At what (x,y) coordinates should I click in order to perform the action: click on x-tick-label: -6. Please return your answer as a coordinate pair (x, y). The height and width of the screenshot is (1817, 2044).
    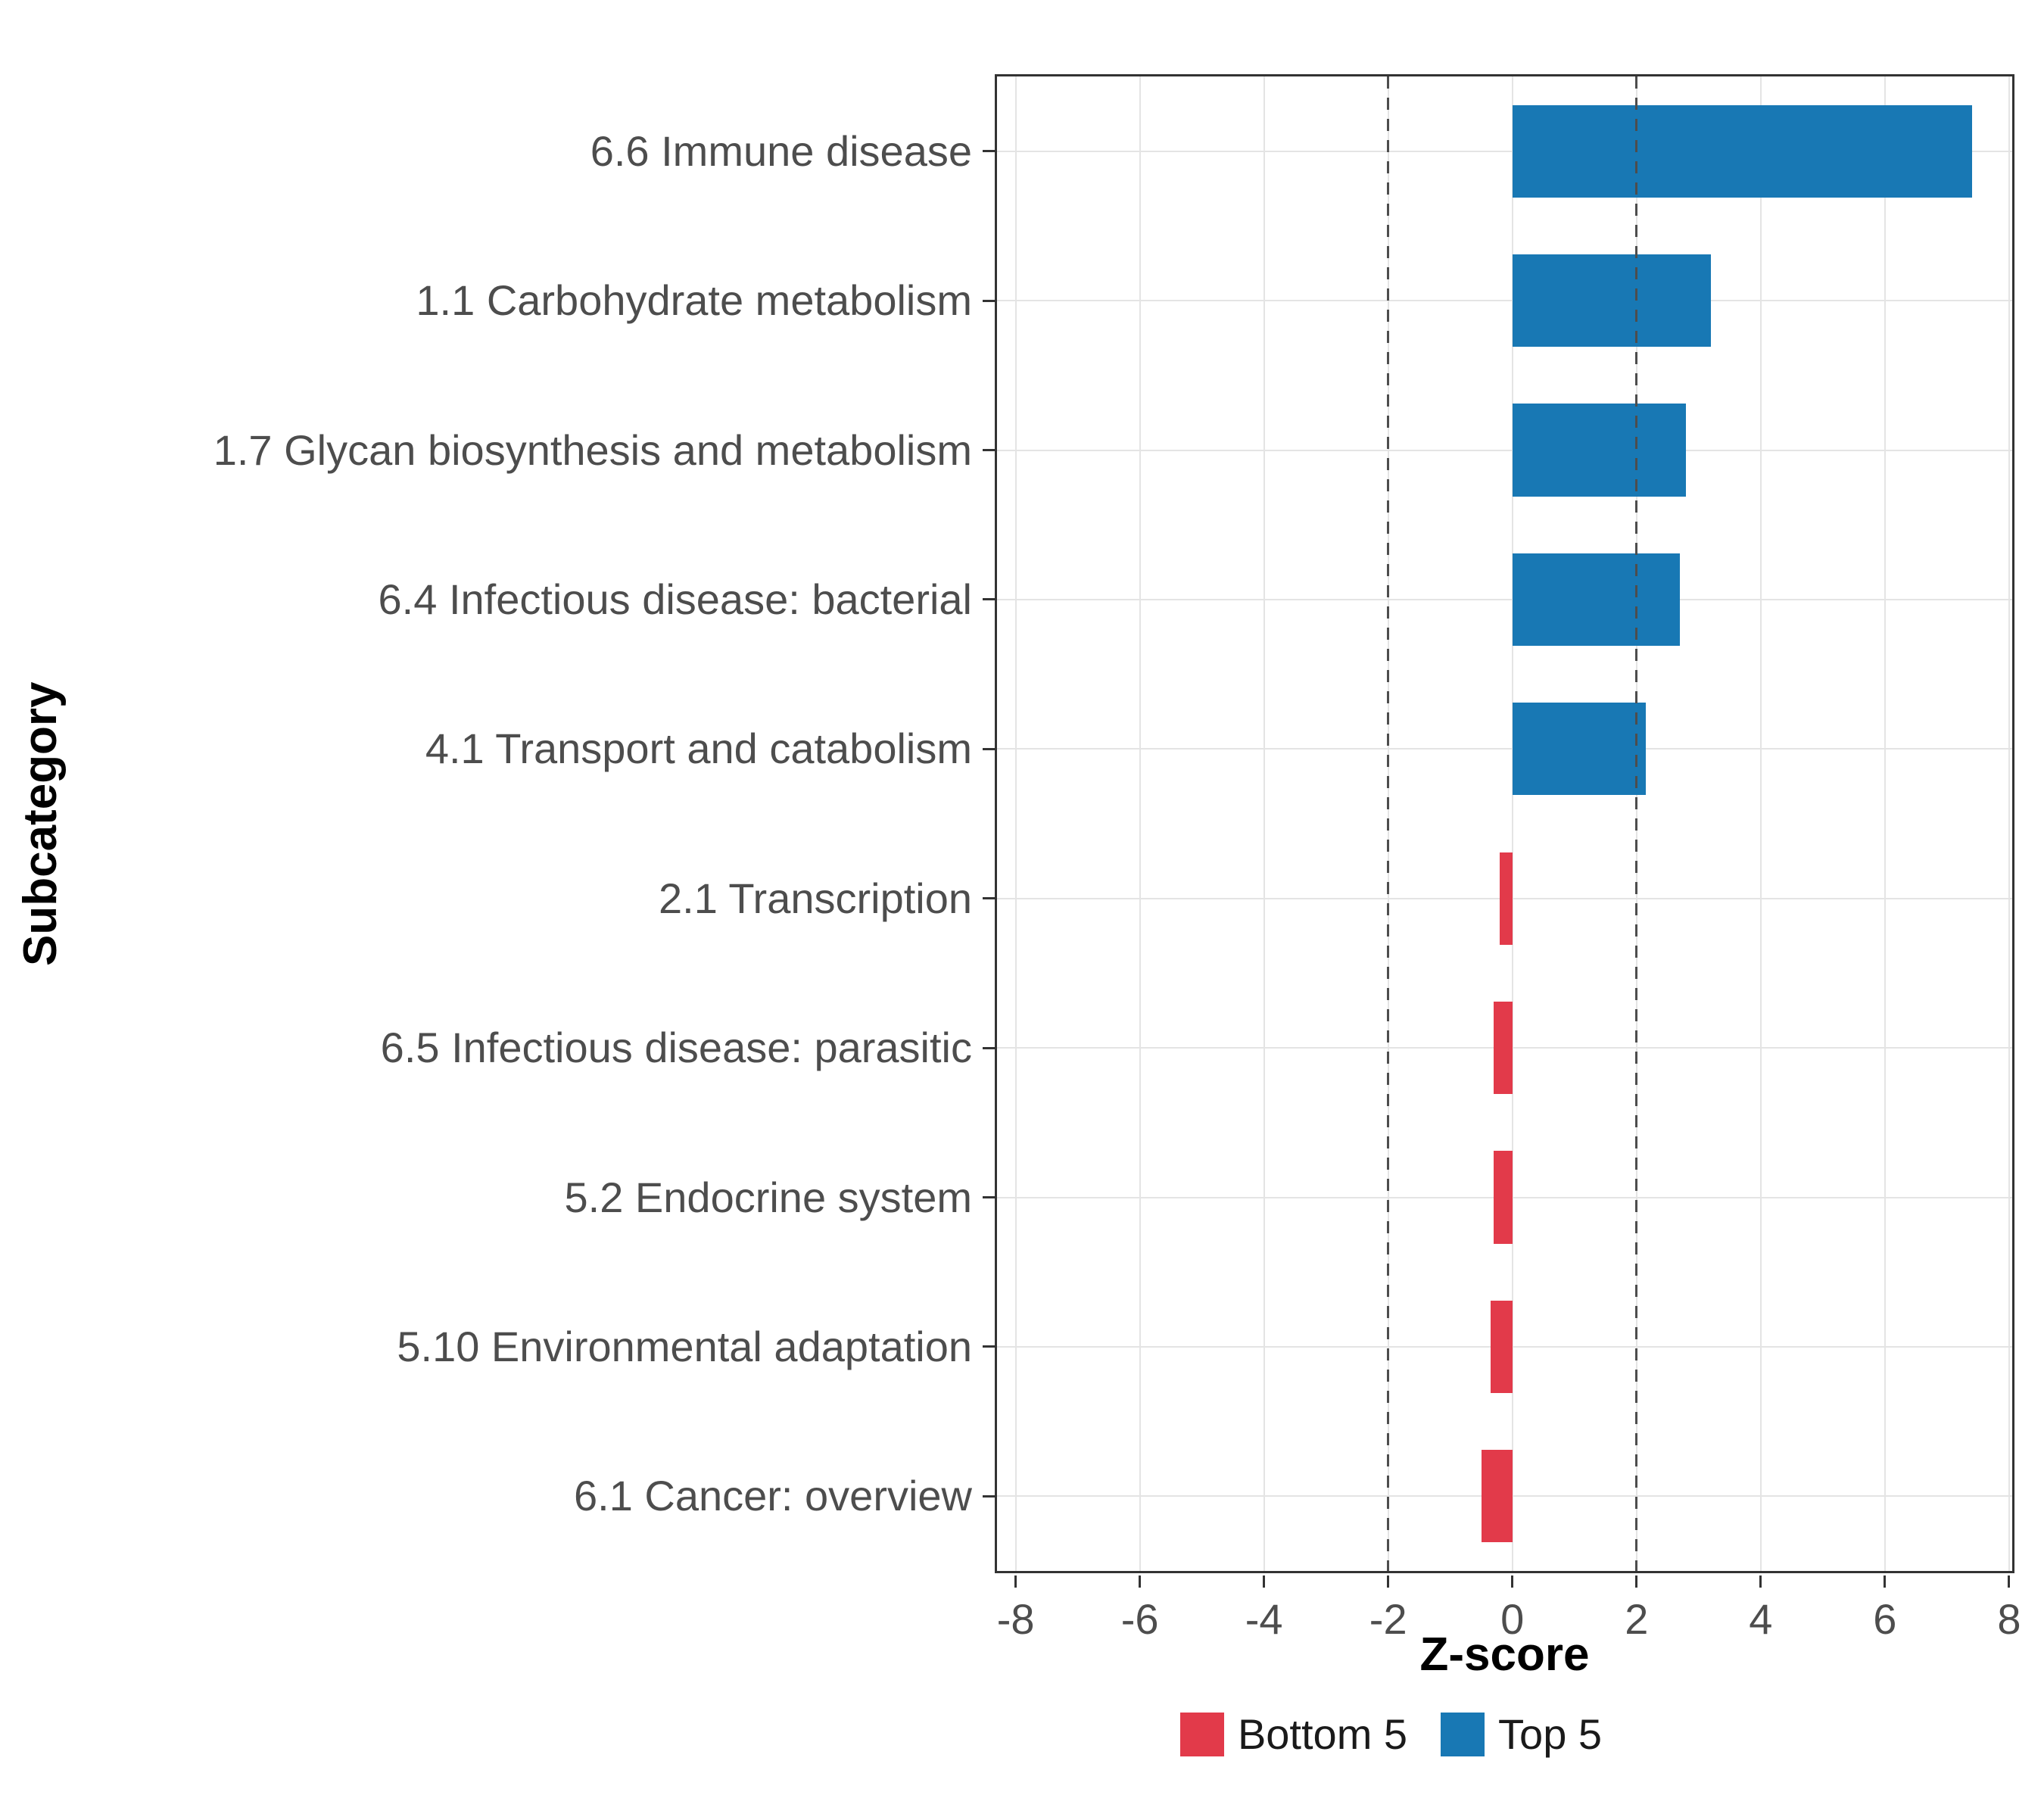
    Looking at the image, I should click on (1139, 1619).